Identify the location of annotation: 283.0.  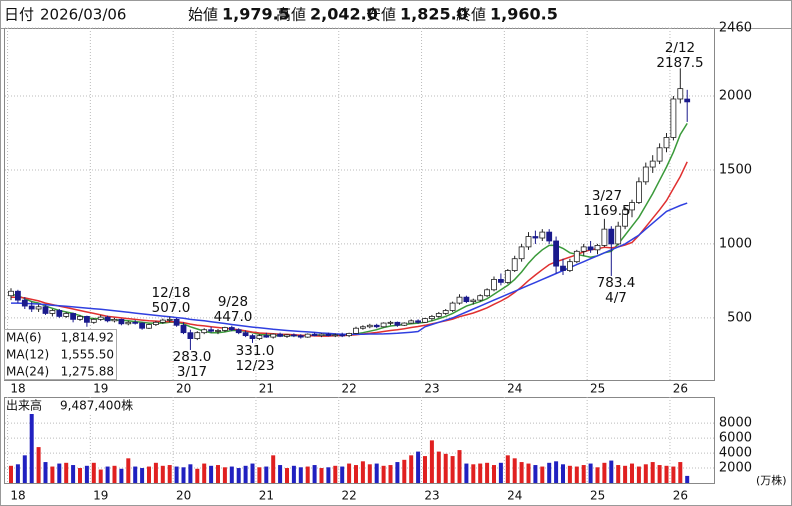
(192, 357).